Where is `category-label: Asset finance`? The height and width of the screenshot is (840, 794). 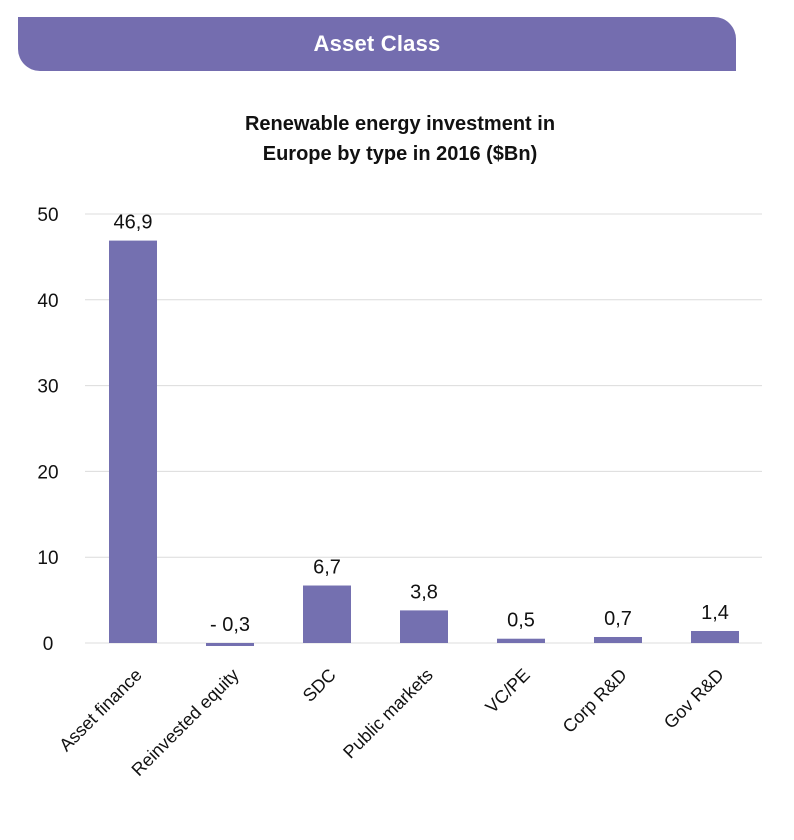 category-label: Asset finance is located at coordinates (100, 710).